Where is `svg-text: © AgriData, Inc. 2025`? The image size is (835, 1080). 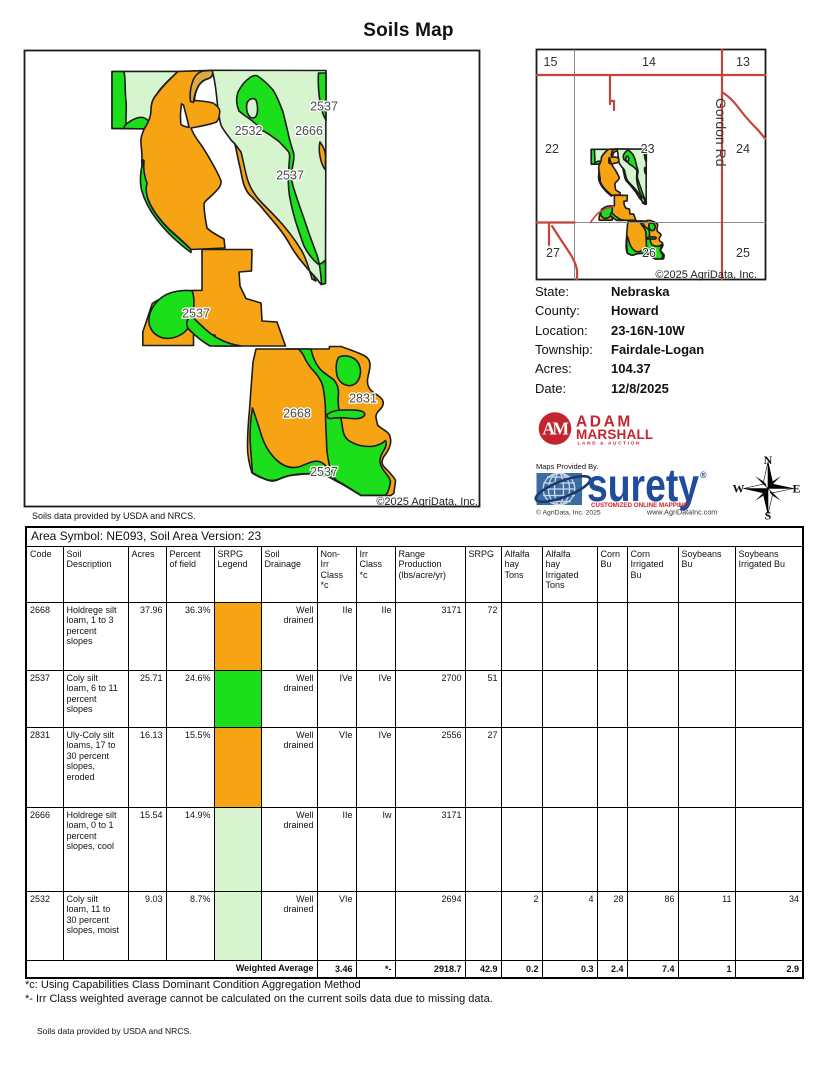
svg-text: © AgriData, Inc. 2025 is located at coordinates (568, 513).